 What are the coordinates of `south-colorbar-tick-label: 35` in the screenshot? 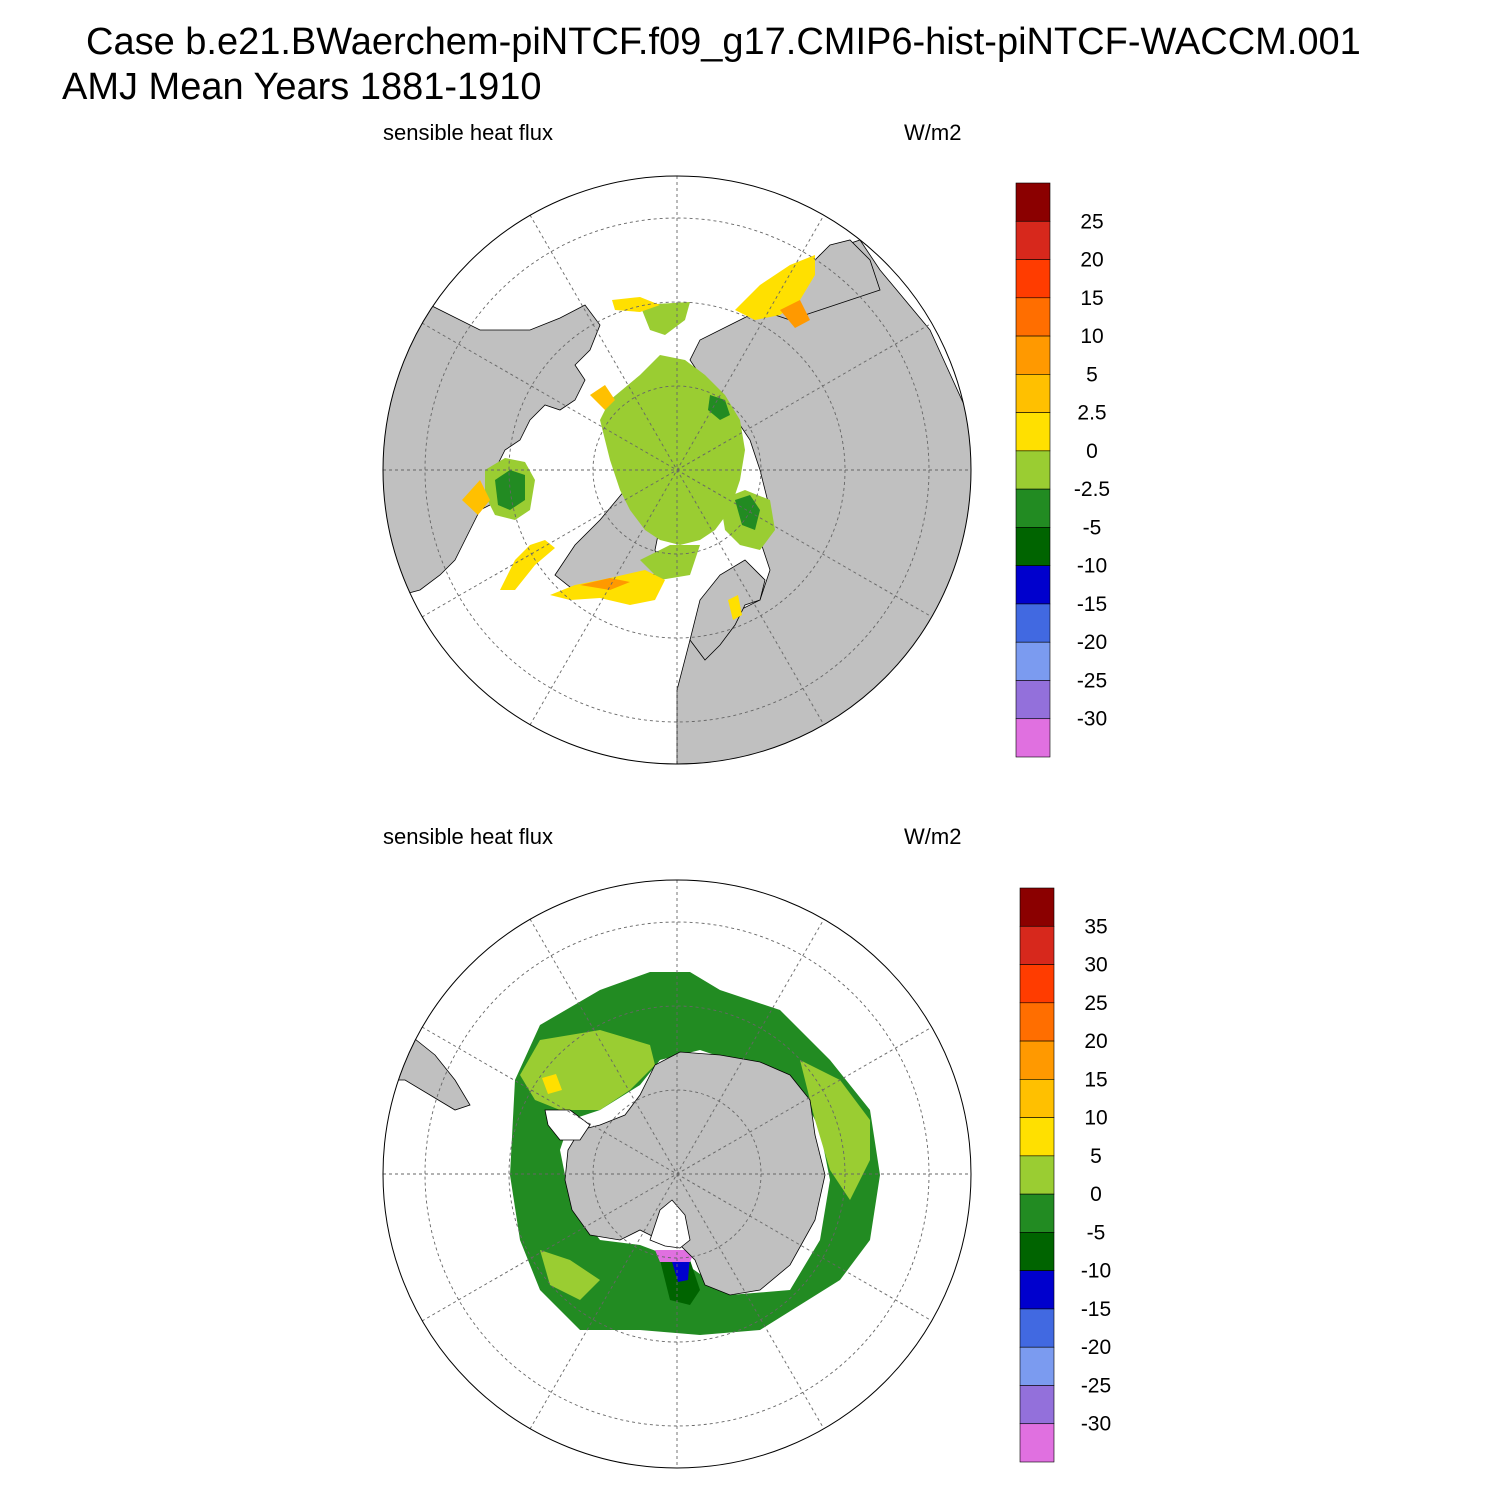 It's located at (1095, 926).